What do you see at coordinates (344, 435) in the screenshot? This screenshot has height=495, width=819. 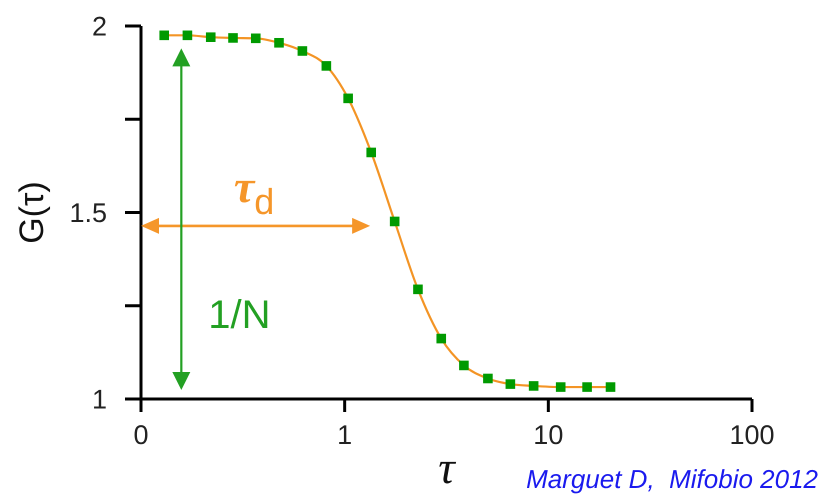 I see `x-tick-label: 1` at bounding box center [344, 435].